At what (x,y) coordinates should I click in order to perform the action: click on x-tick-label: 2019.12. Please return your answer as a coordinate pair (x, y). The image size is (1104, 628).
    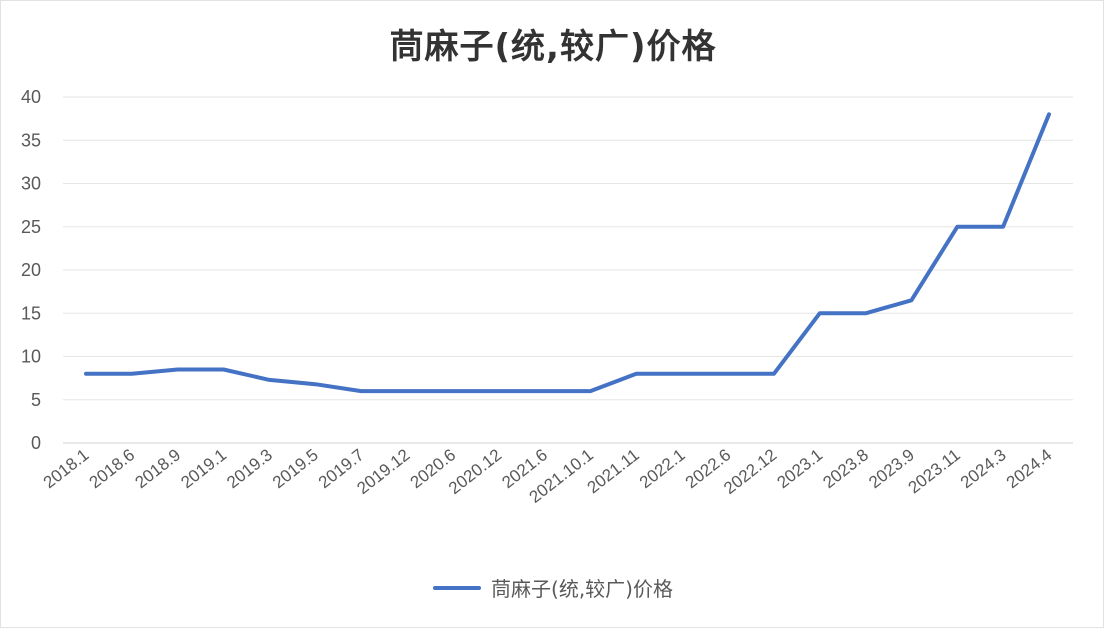
    Looking at the image, I should click on (383, 471).